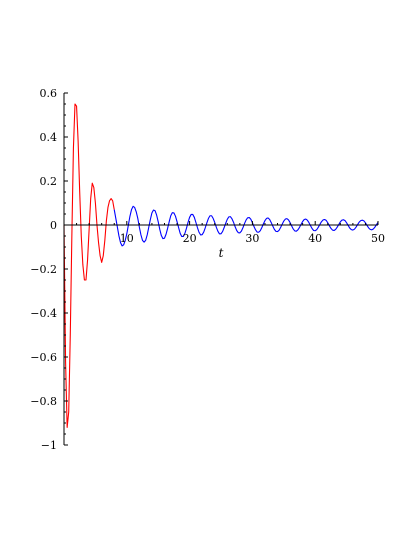 This screenshot has height=537, width=415. I want to click on y-tick-label: −0.2, so click(43, 269).